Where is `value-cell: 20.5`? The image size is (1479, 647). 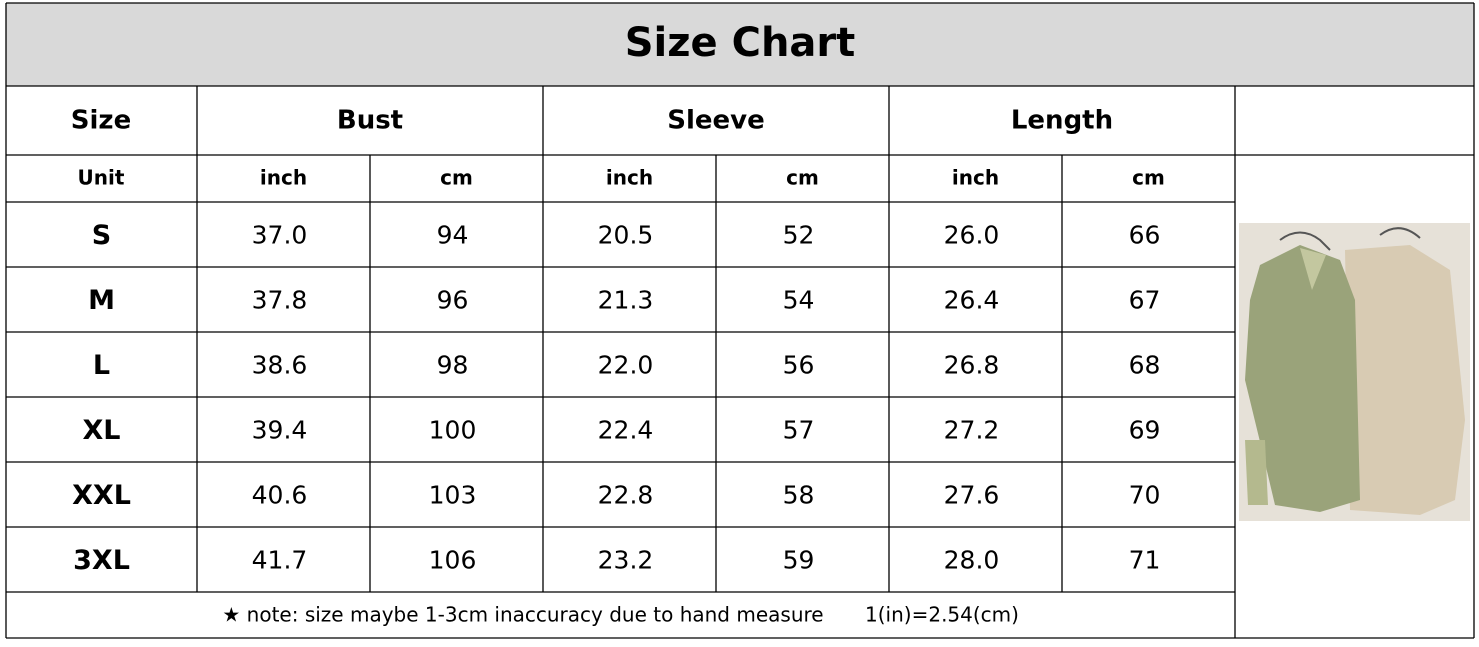
value-cell: 20.5 is located at coordinates (626, 235).